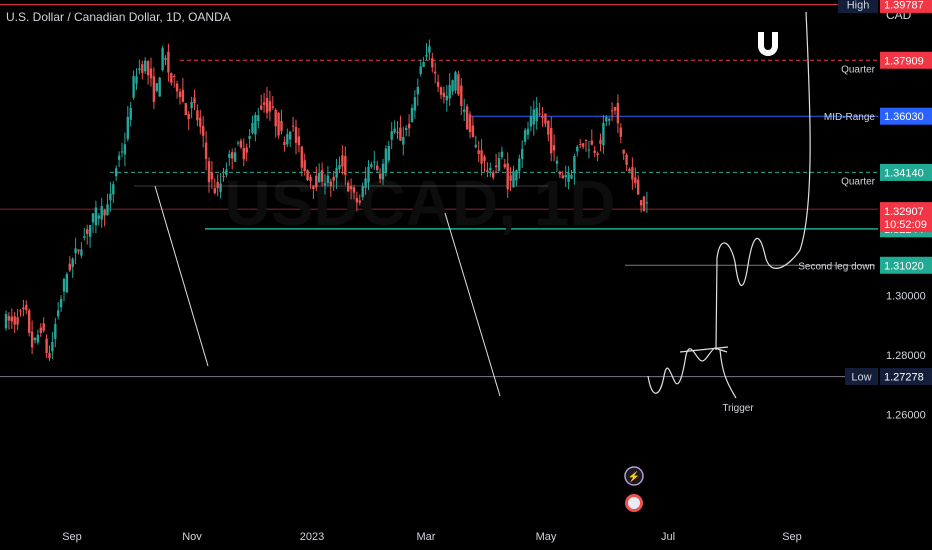 The height and width of the screenshot is (550, 932). What do you see at coordinates (312, 537) in the screenshot?
I see `x-tick-2: 2023` at bounding box center [312, 537].